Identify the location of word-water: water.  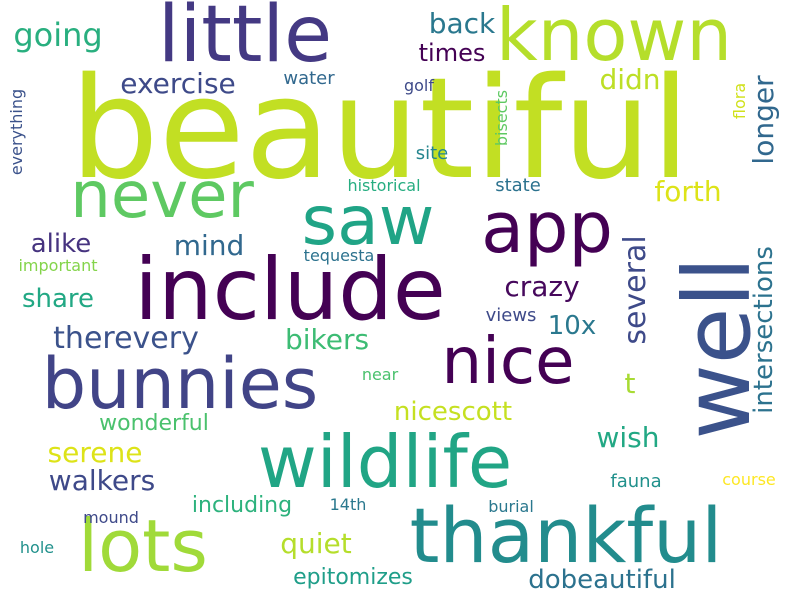
(309, 78).